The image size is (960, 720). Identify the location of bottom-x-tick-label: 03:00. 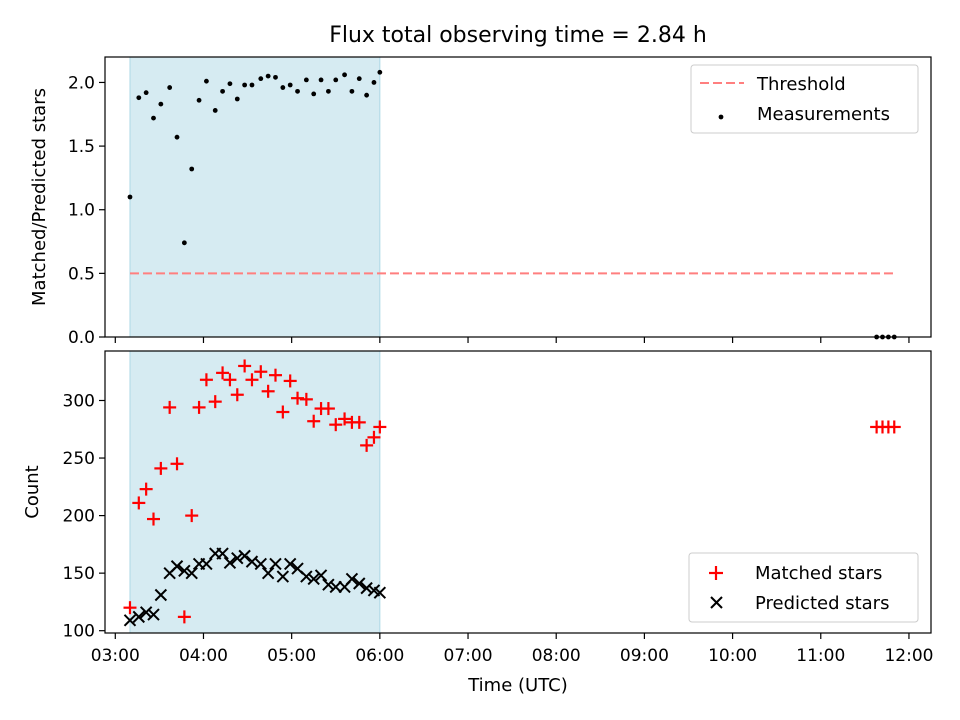
(115, 656).